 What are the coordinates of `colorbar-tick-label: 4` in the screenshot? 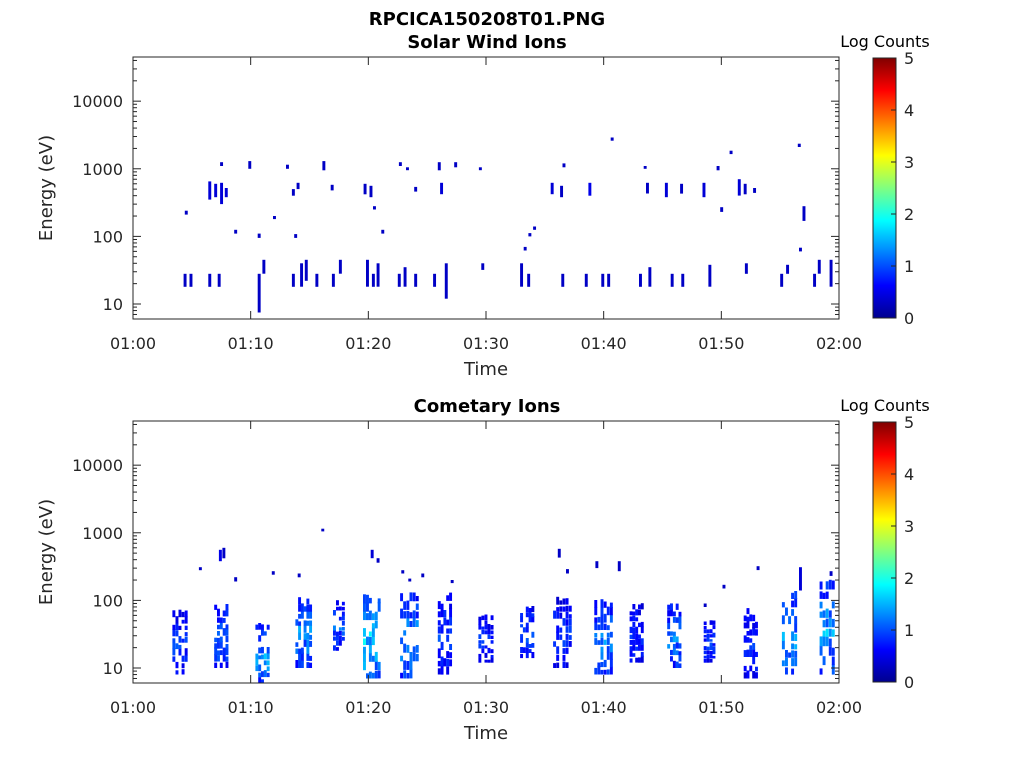 It's located at (909, 474).